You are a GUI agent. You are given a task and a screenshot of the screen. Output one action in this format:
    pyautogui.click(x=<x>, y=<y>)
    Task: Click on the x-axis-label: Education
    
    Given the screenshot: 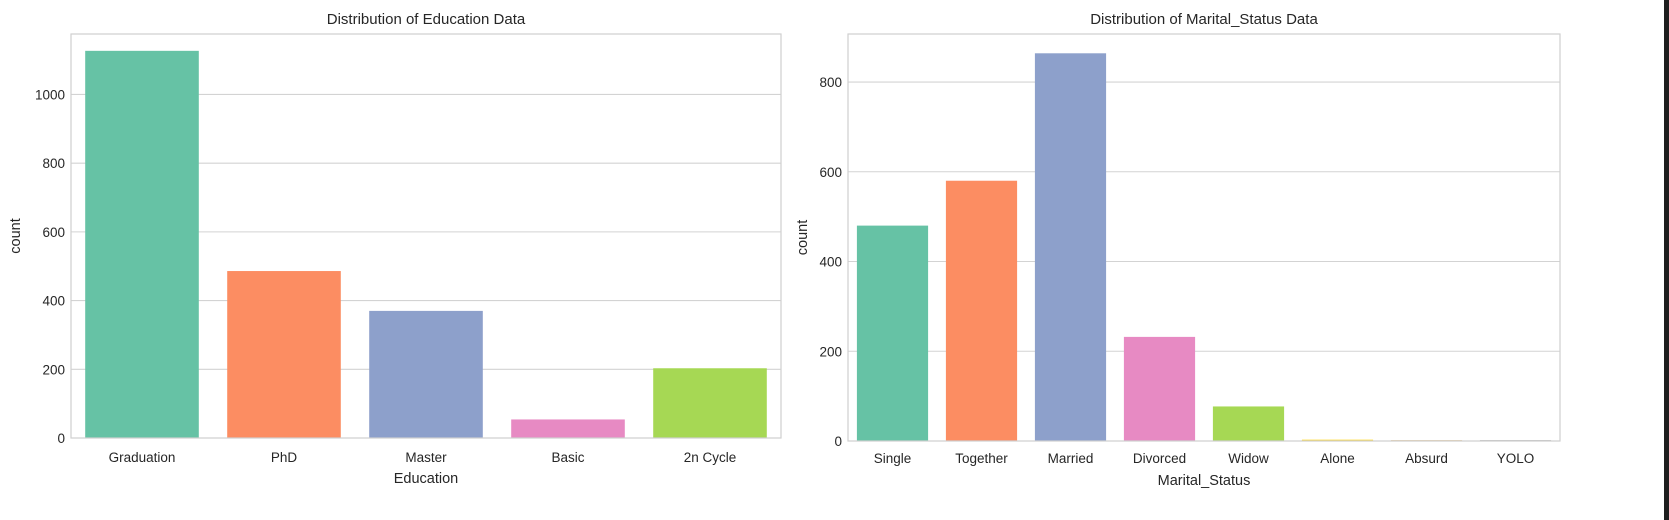 What is the action you would take?
    pyautogui.click(x=426, y=479)
    